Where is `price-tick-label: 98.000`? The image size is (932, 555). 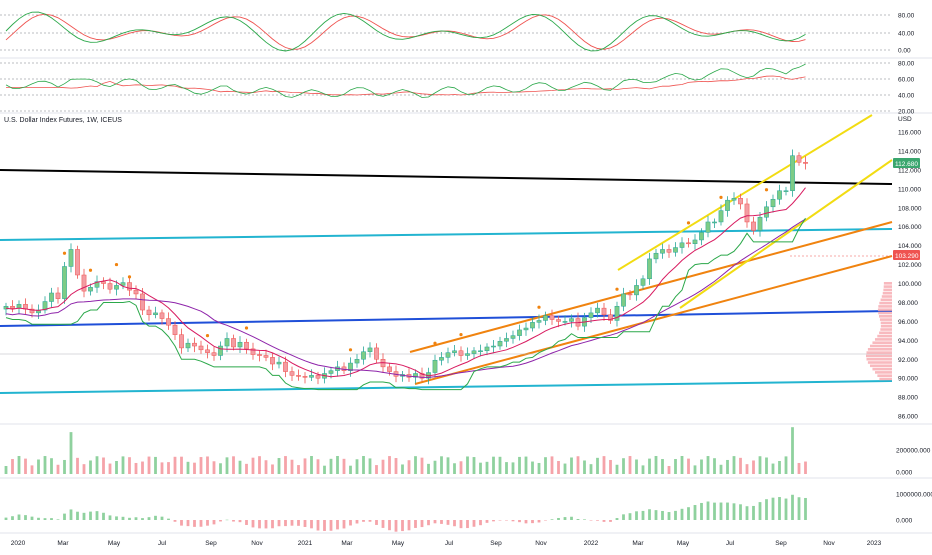
price-tick-label: 98.000 is located at coordinates (908, 303).